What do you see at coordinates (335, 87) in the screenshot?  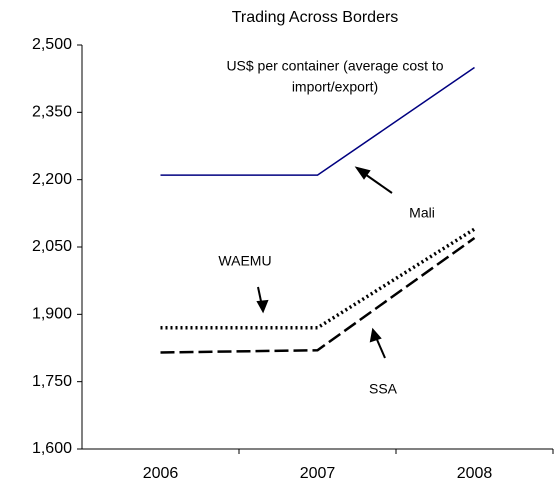 I see `annotation: import/export)` at bounding box center [335, 87].